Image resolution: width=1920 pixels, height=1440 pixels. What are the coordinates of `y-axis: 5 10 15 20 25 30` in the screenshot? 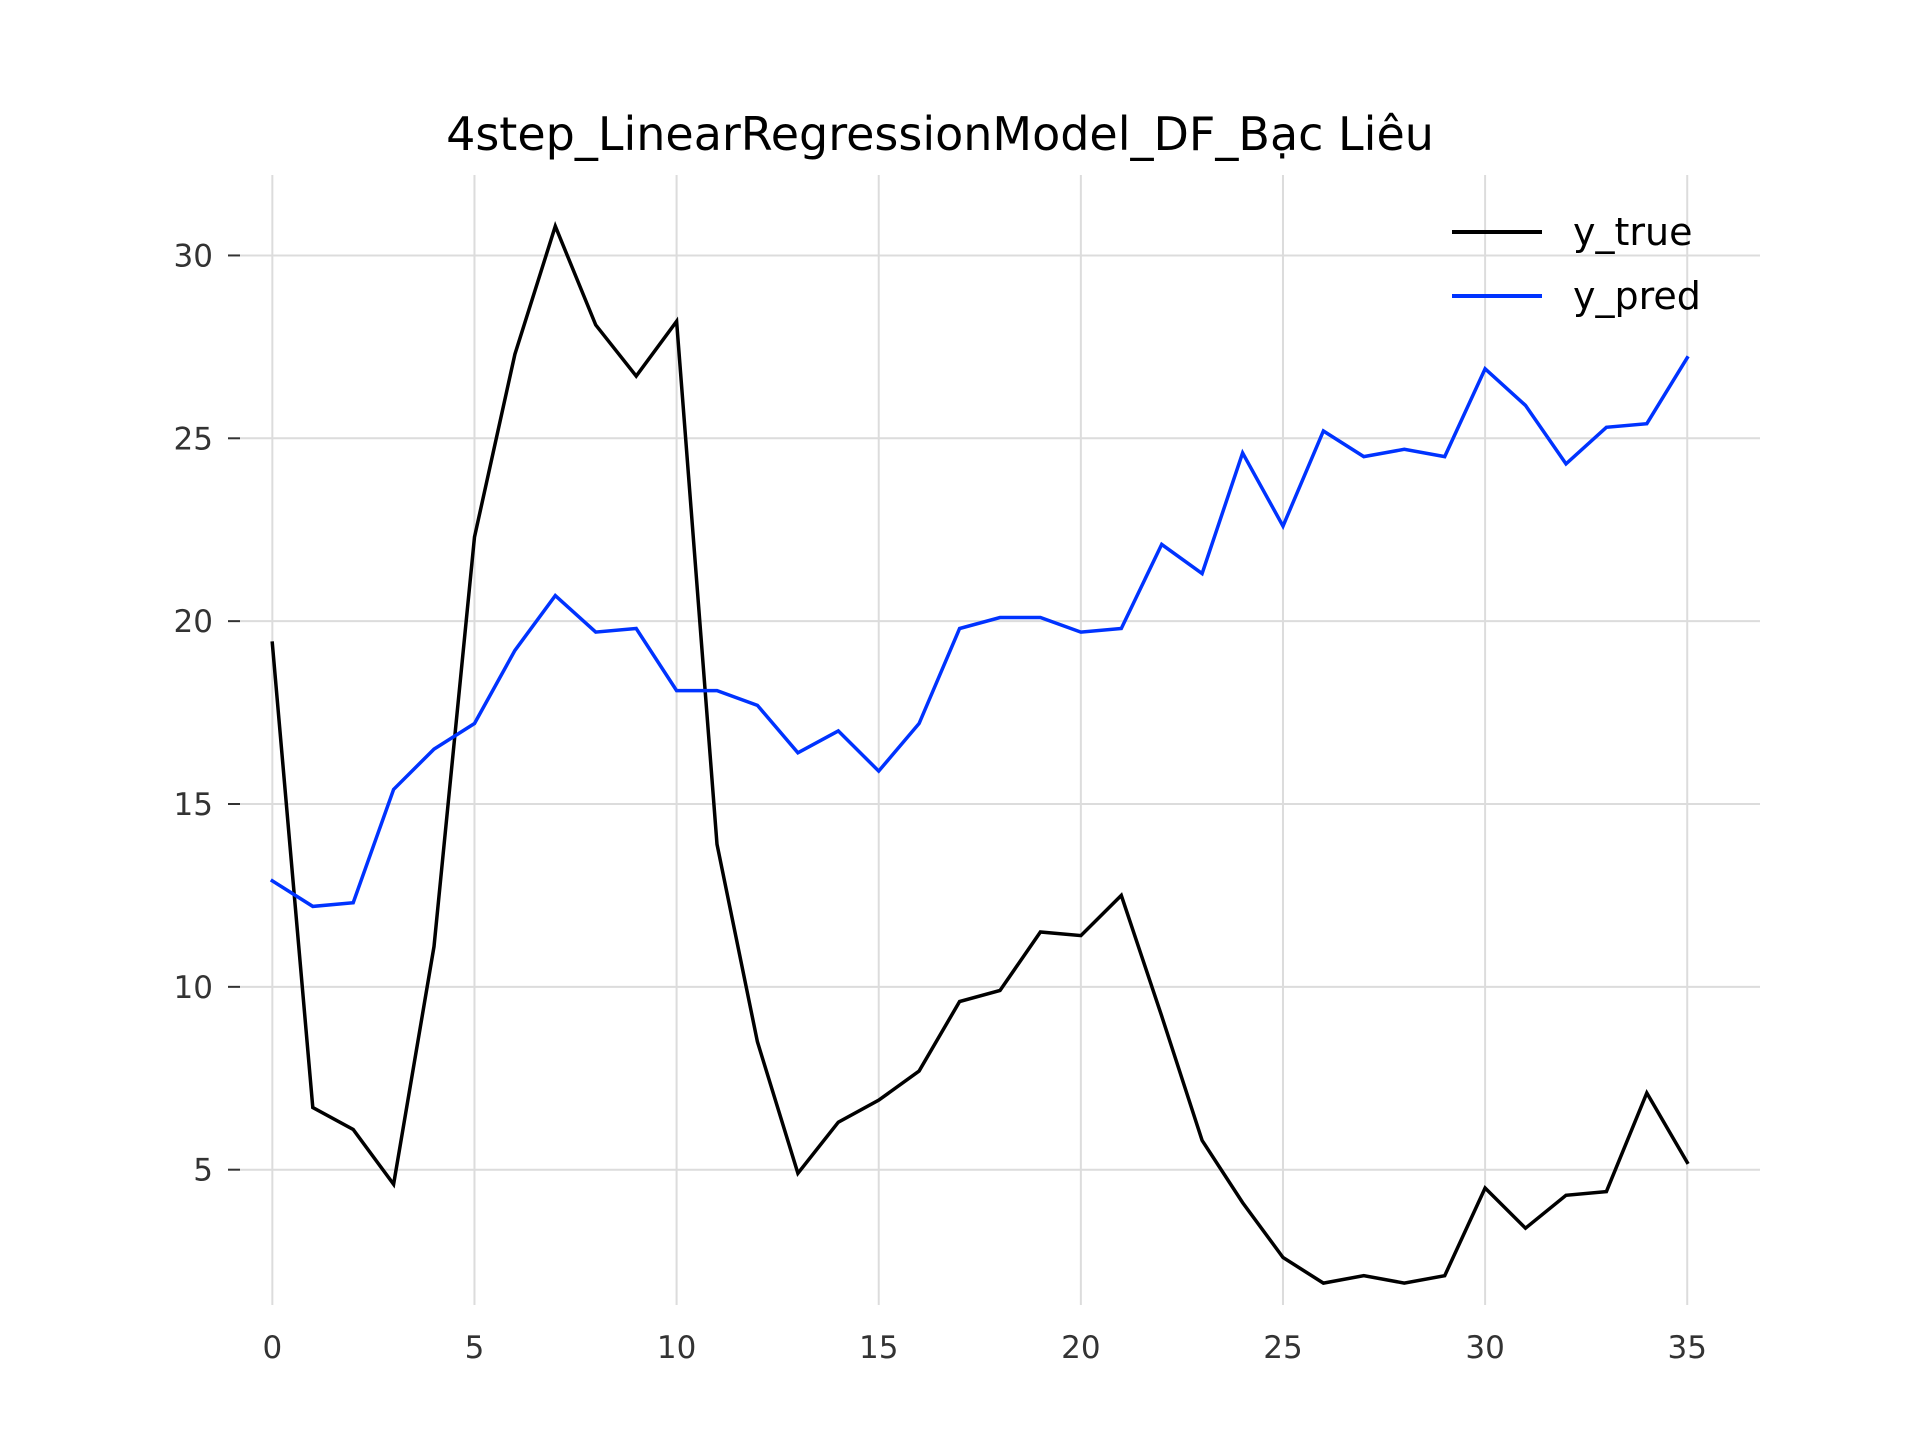 It's located at (207, 713).